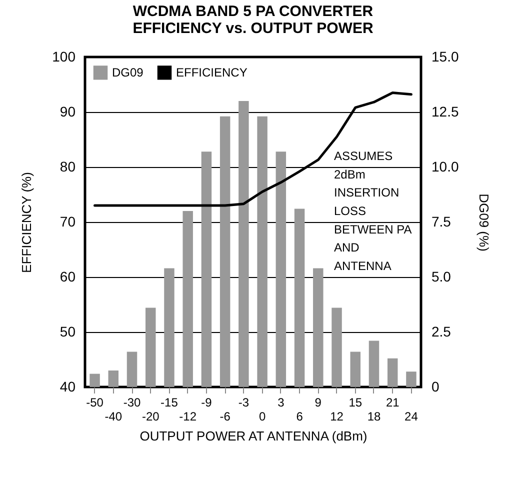 The width and height of the screenshot is (512, 481). Describe the element at coordinates (132, 403) in the screenshot. I see `x-tick-label: -30` at that location.